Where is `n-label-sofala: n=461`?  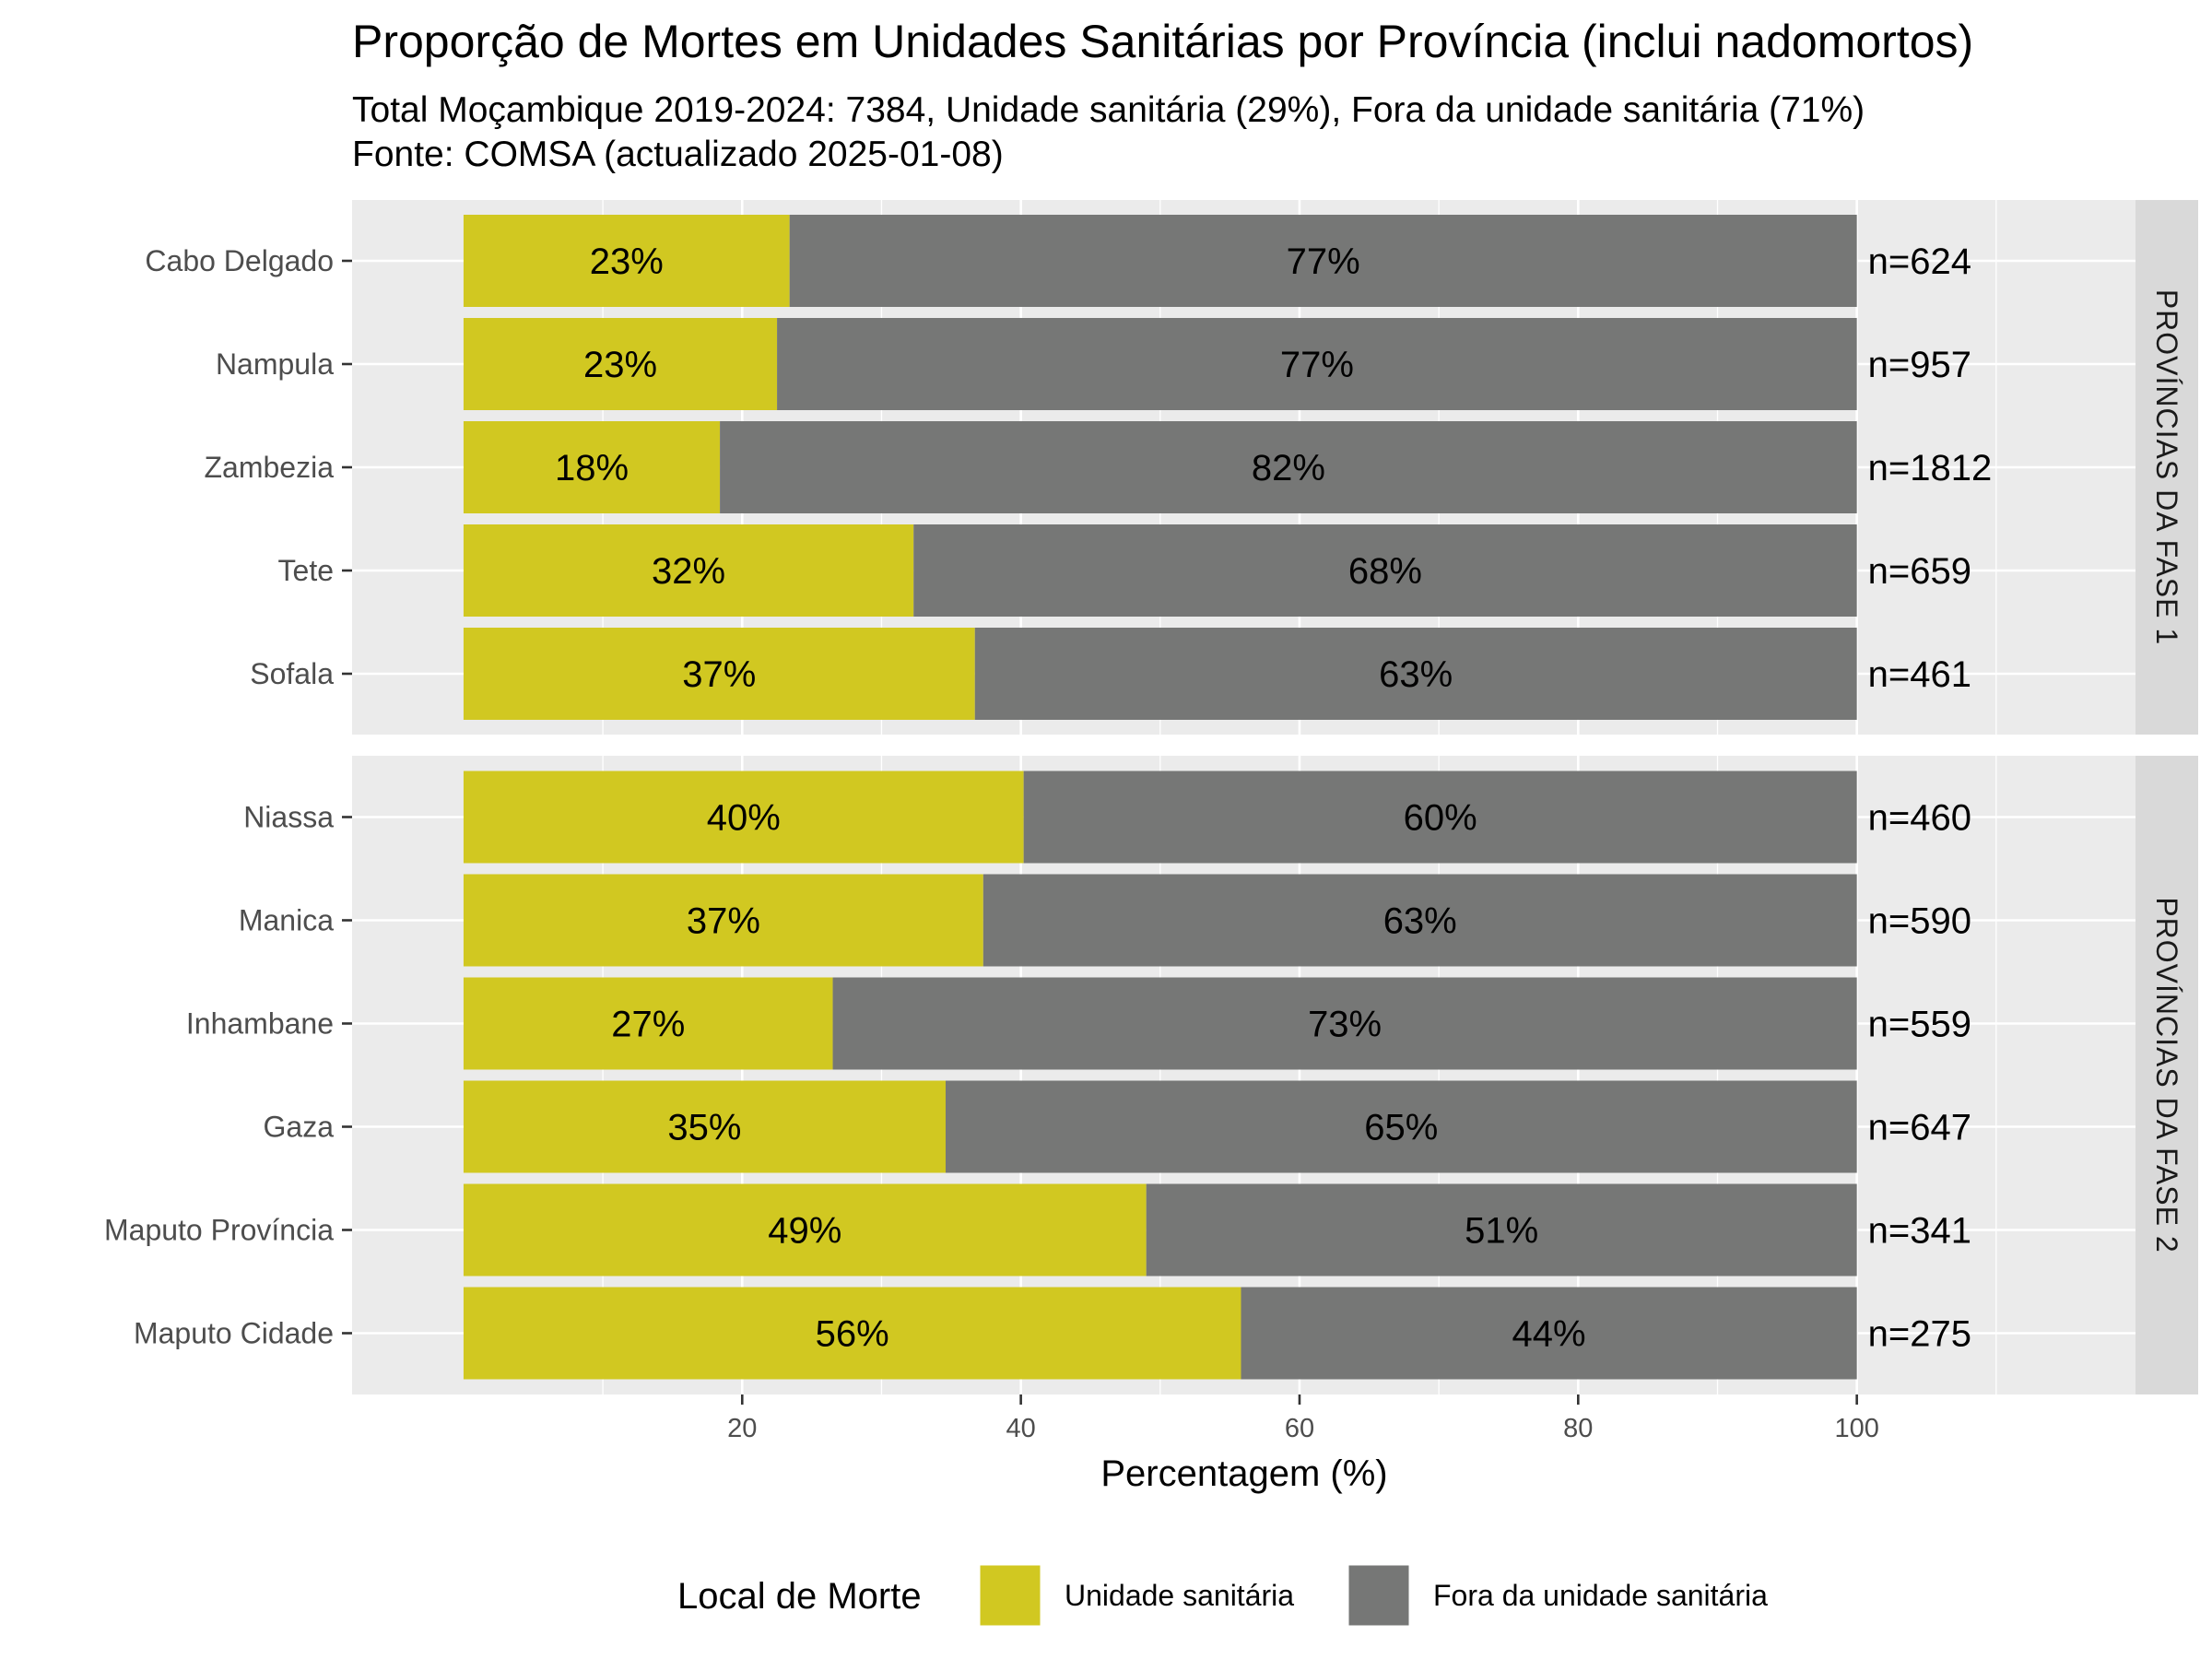 n-label-sofala: n=461 is located at coordinates (1919, 674).